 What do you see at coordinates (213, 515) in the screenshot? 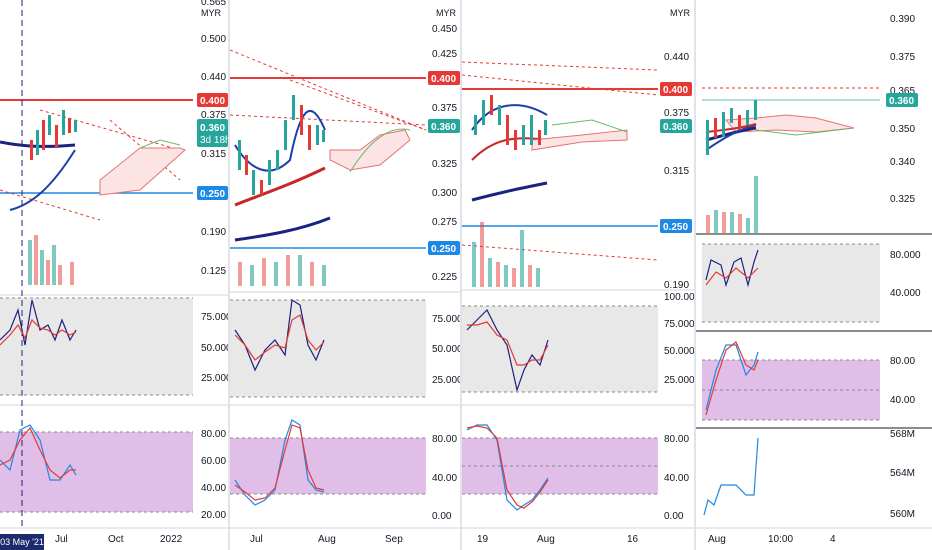
I see `axis-tick: 20.00` at bounding box center [213, 515].